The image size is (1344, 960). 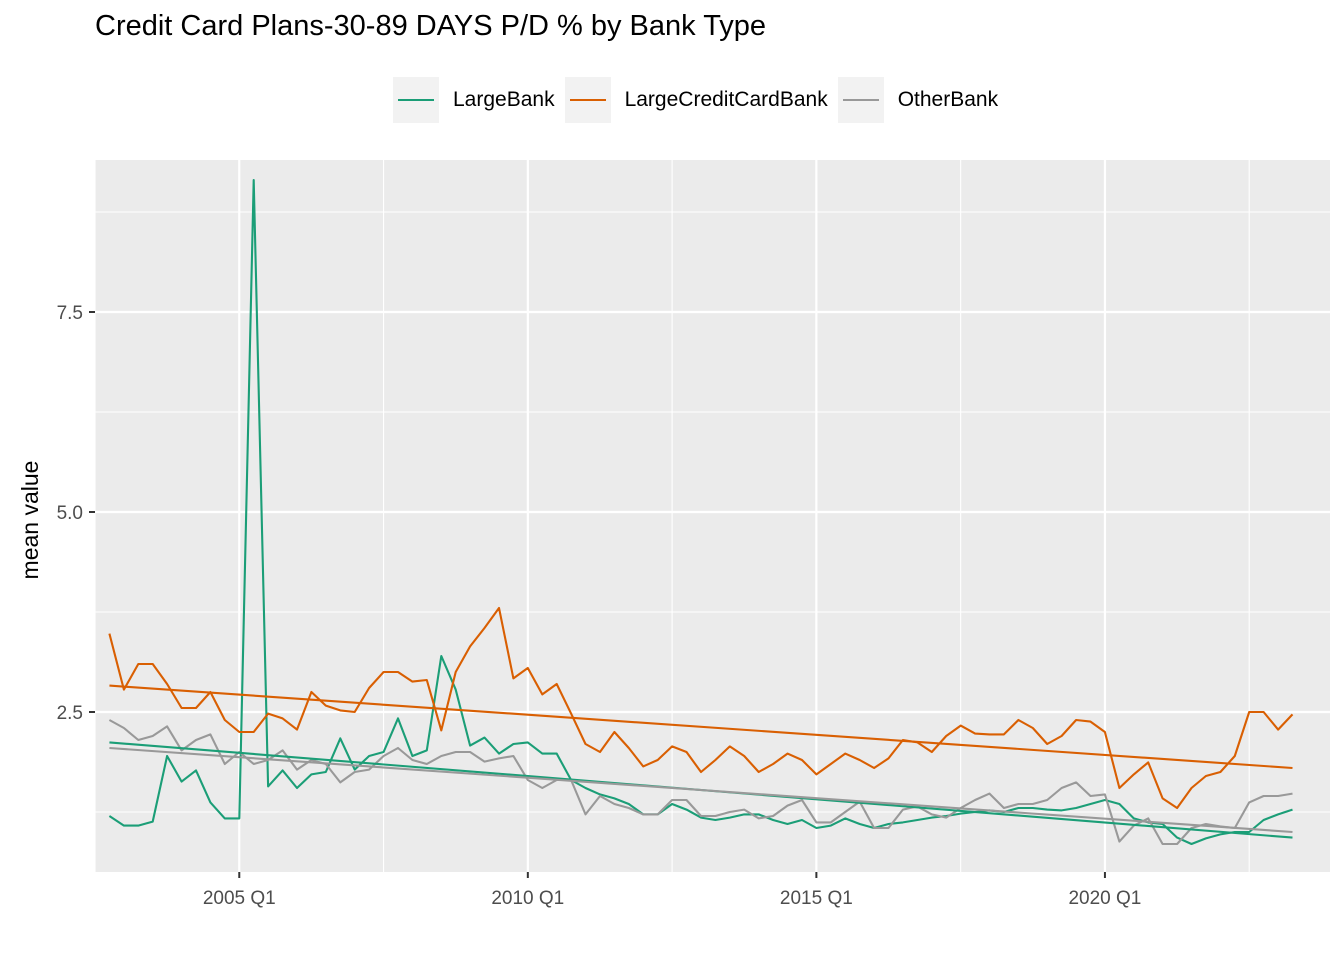 I want to click on x-tick-label: 2020 Q1, so click(x=1104, y=898).